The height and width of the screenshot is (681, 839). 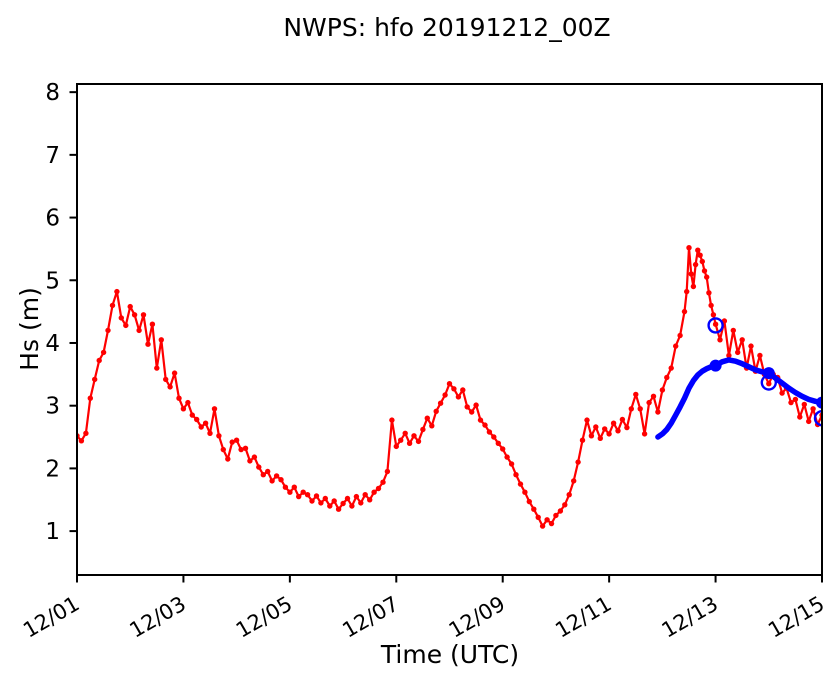 What do you see at coordinates (52, 156) in the screenshot?
I see `y-tick-label-7: 7` at bounding box center [52, 156].